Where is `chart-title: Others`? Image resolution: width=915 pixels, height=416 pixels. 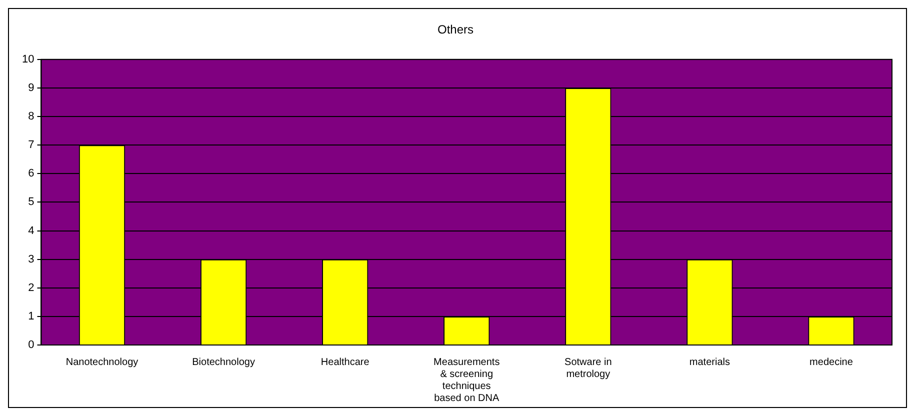 chart-title: Others is located at coordinates (455, 29).